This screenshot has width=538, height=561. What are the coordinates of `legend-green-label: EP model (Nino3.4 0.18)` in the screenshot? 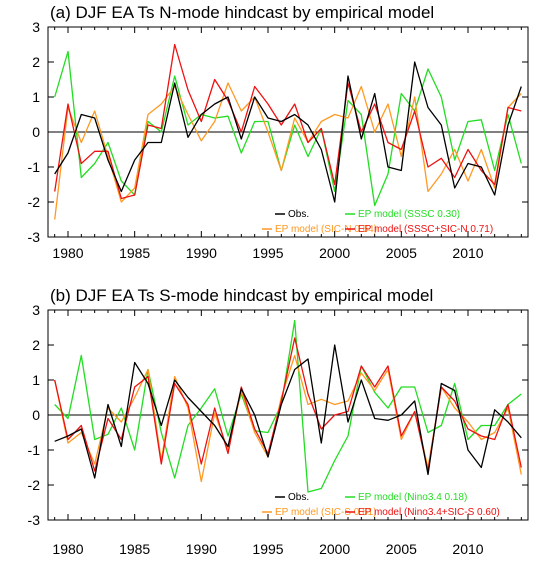 It's located at (412, 497).